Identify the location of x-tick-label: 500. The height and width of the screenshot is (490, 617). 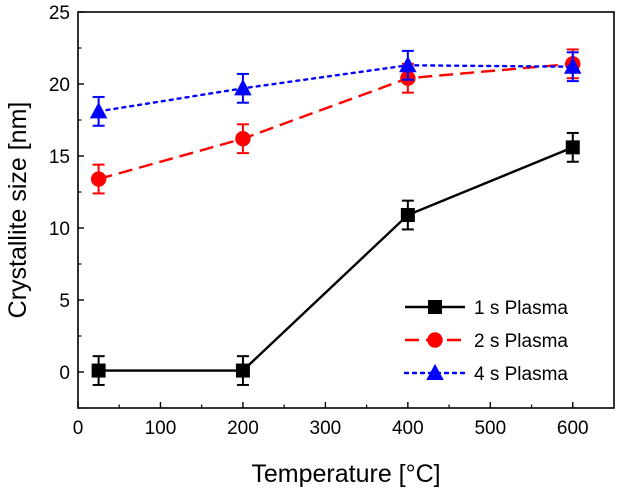
(490, 428).